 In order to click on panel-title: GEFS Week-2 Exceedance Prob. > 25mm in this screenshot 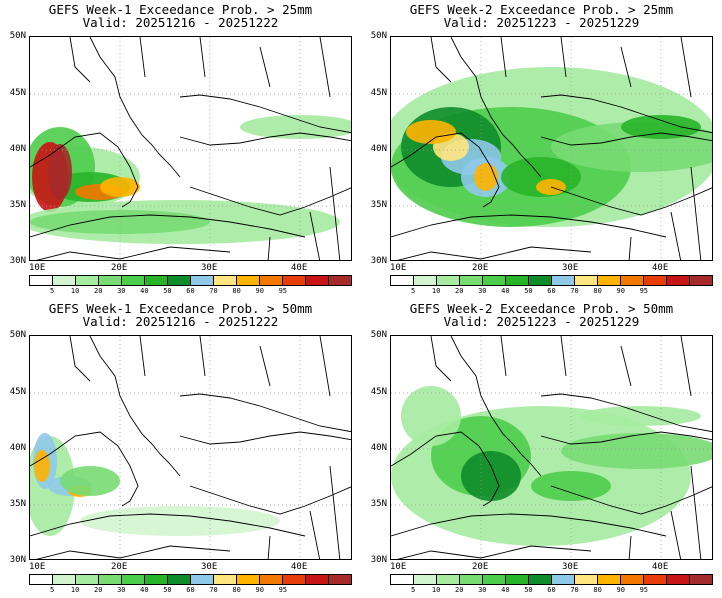, I will do `click(541, 9)`.